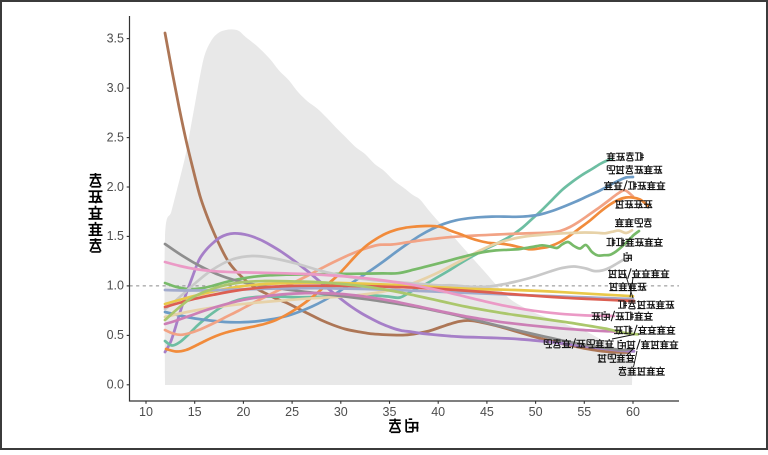  I want to click on svg-text: 20, so click(243, 412).